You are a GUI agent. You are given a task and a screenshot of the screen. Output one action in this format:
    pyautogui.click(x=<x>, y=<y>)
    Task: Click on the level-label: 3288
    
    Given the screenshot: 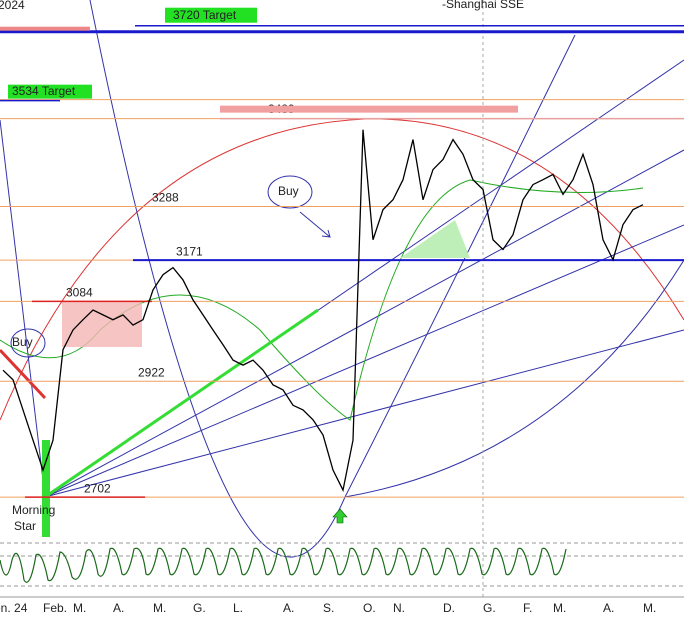 What is the action you would take?
    pyautogui.click(x=165, y=198)
    